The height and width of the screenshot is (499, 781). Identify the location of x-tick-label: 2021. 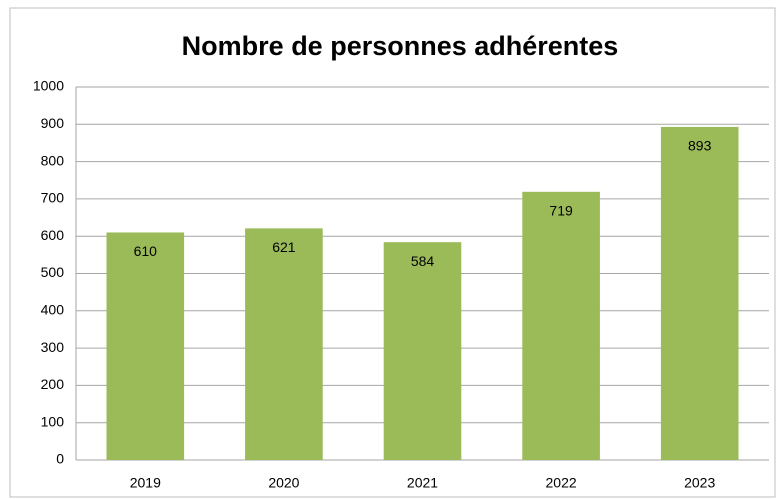
(422, 483).